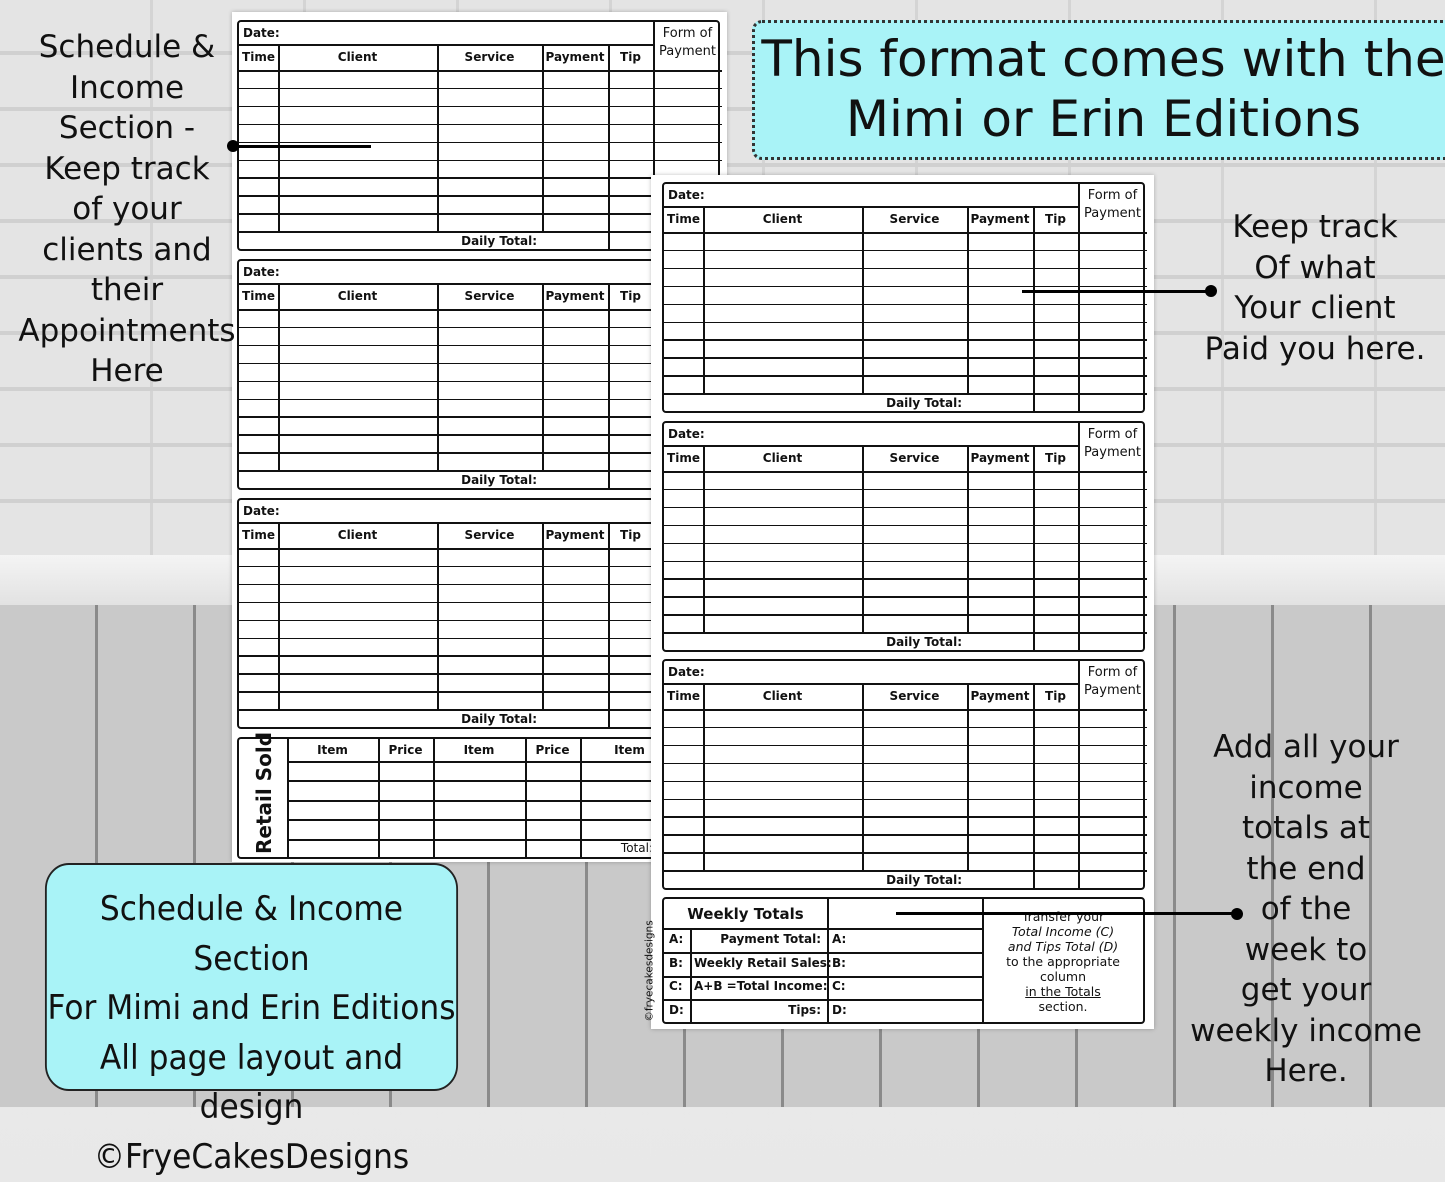 This screenshot has width=1445, height=1182. I want to click on retail-total-label: Total:, so click(616, 848).